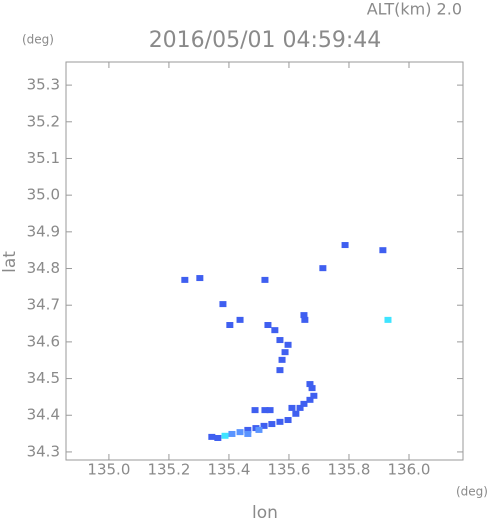  I want to click on y-tick-label: 34.8, so click(43, 268).